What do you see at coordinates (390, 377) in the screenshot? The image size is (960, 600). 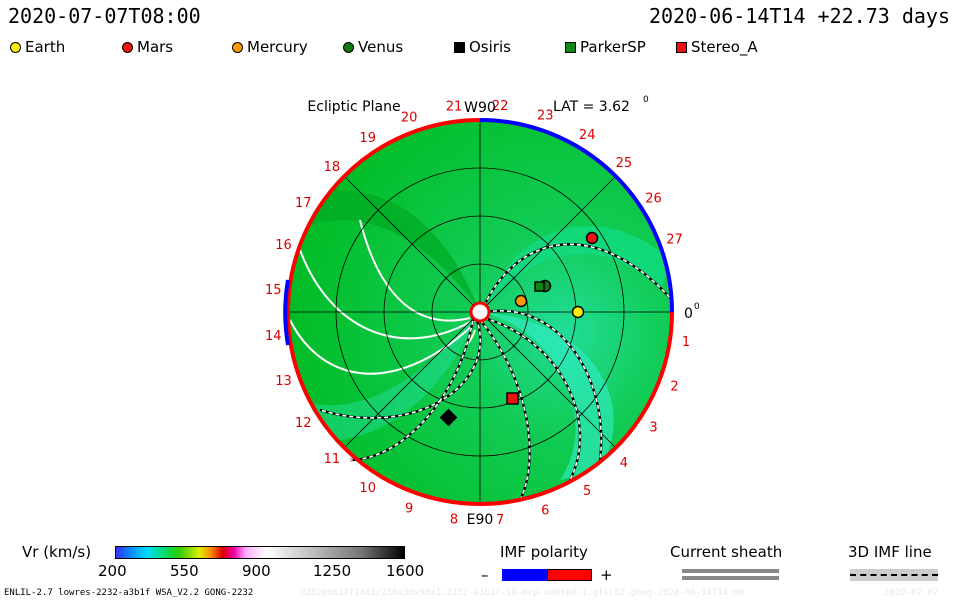 I see `fast-stream-band-west` at bounding box center [390, 377].